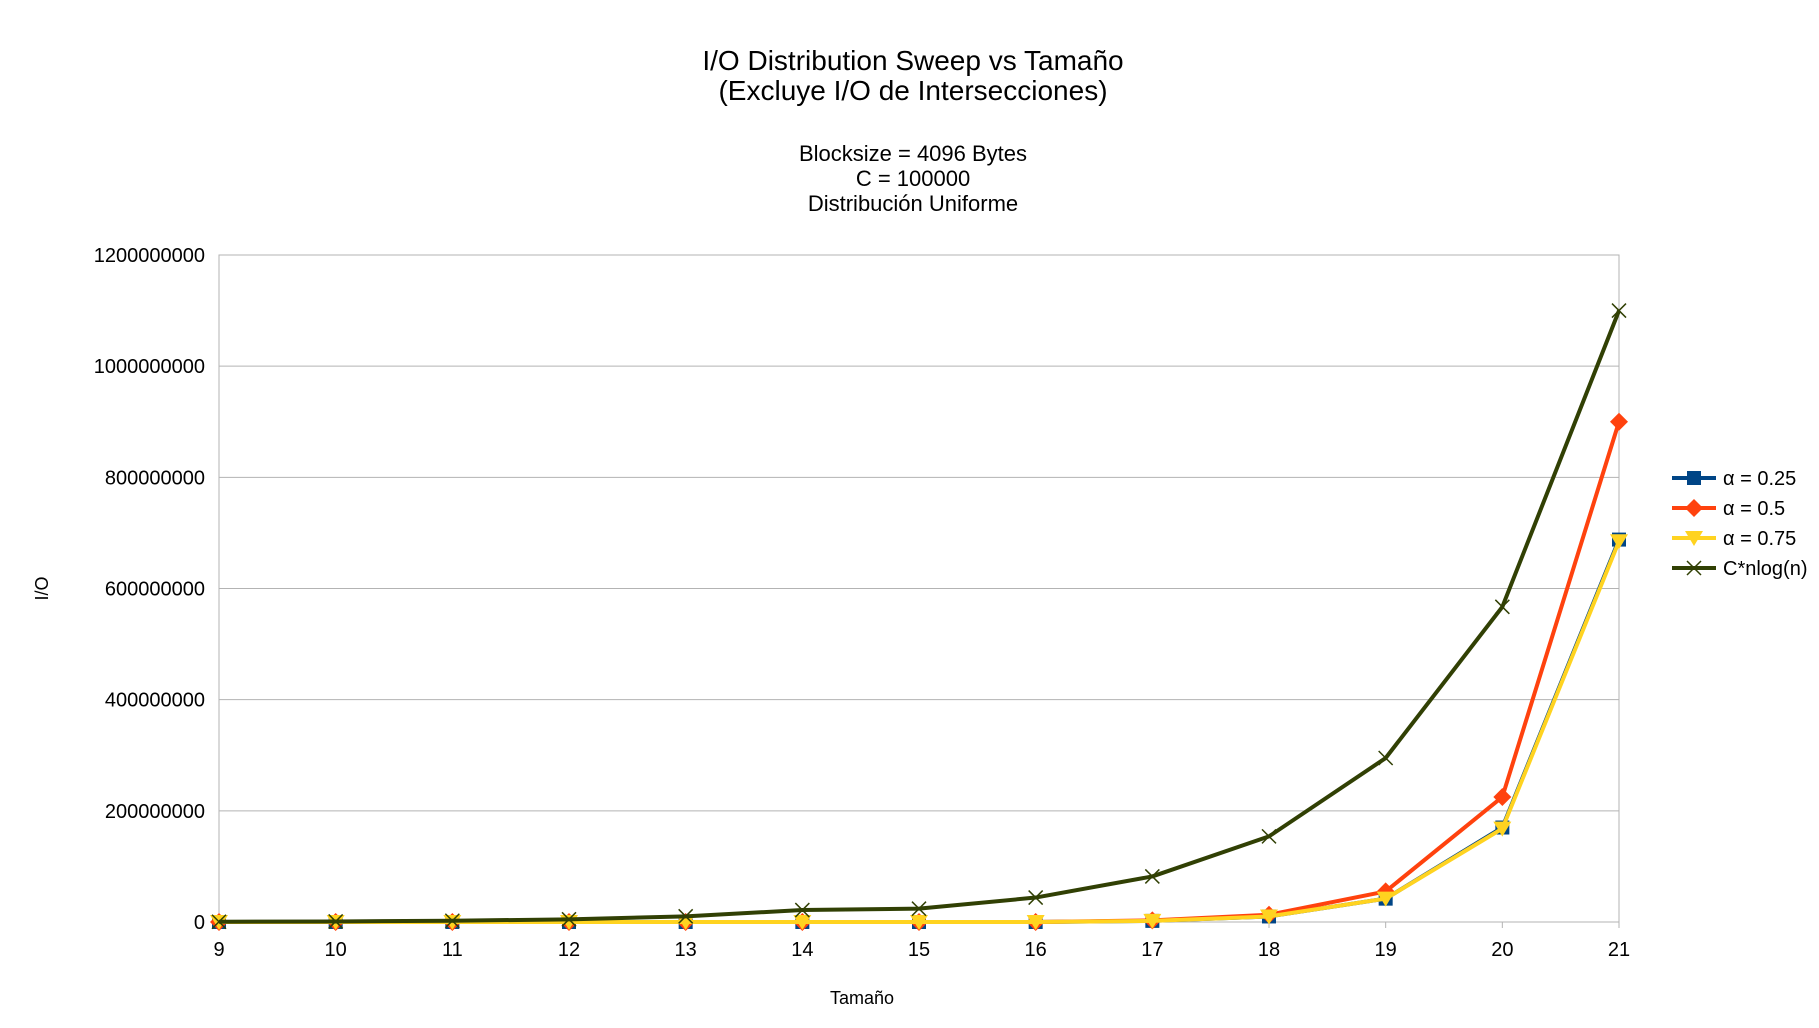  Describe the element at coordinates (862, 998) in the screenshot. I see `x-axis-title: Tamaño` at that location.